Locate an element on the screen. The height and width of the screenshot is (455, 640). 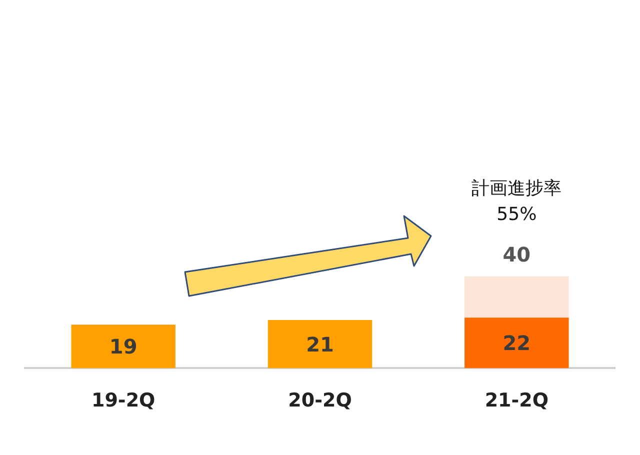
data-label: 19 is located at coordinates (123, 346).